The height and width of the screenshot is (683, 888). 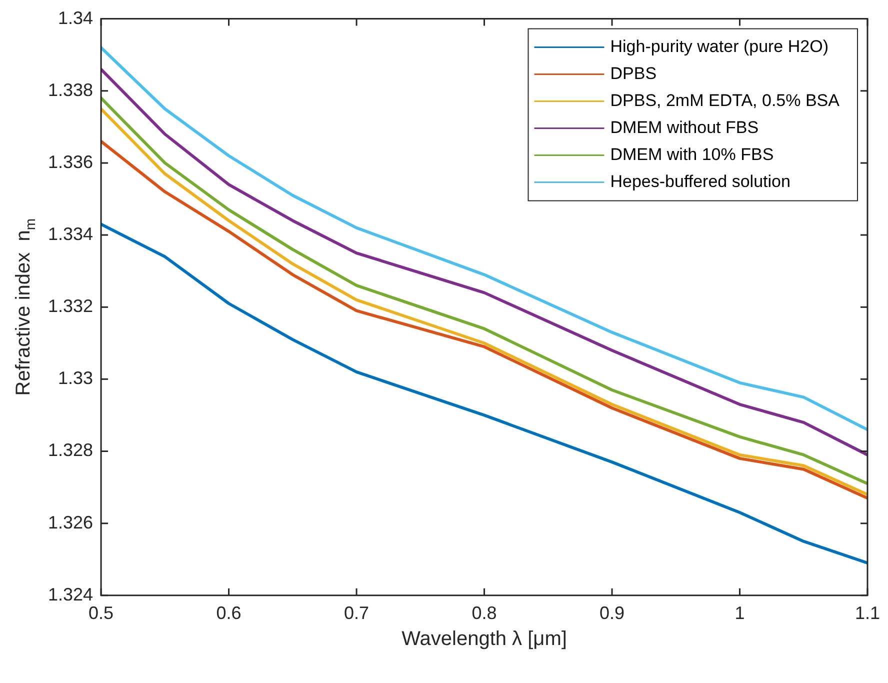 What do you see at coordinates (700, 181) in the screenshot?
I see `legend-label: Hepes-buffered solution` at bounding box center [700, 181].